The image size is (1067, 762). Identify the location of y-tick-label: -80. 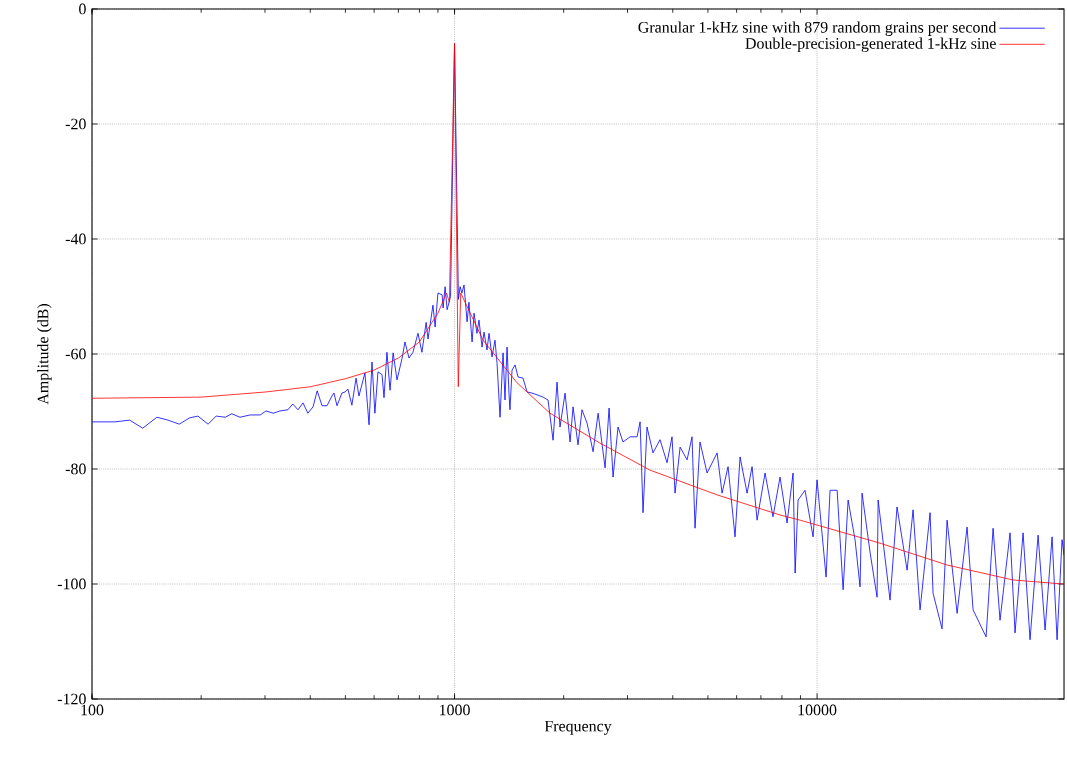
(75, 469).